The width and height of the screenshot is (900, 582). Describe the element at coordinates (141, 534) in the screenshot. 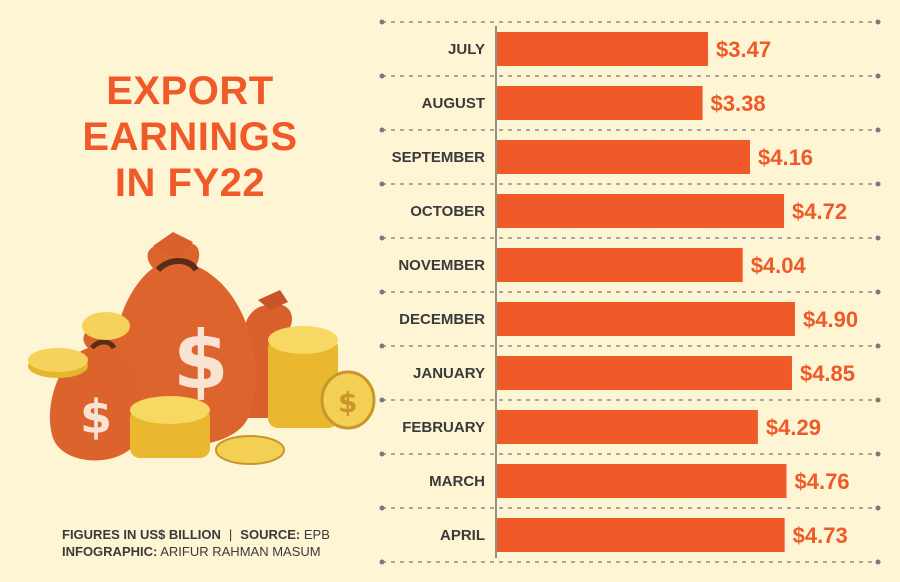

I see `units-note: FIGURES IN US$ BILLION` at that location.